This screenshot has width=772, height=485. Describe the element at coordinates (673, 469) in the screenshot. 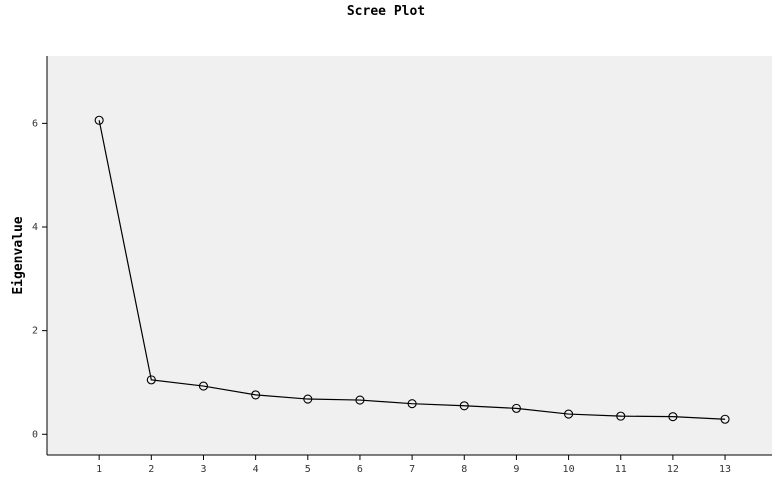

I see `x-tick-label: 12` at that location.